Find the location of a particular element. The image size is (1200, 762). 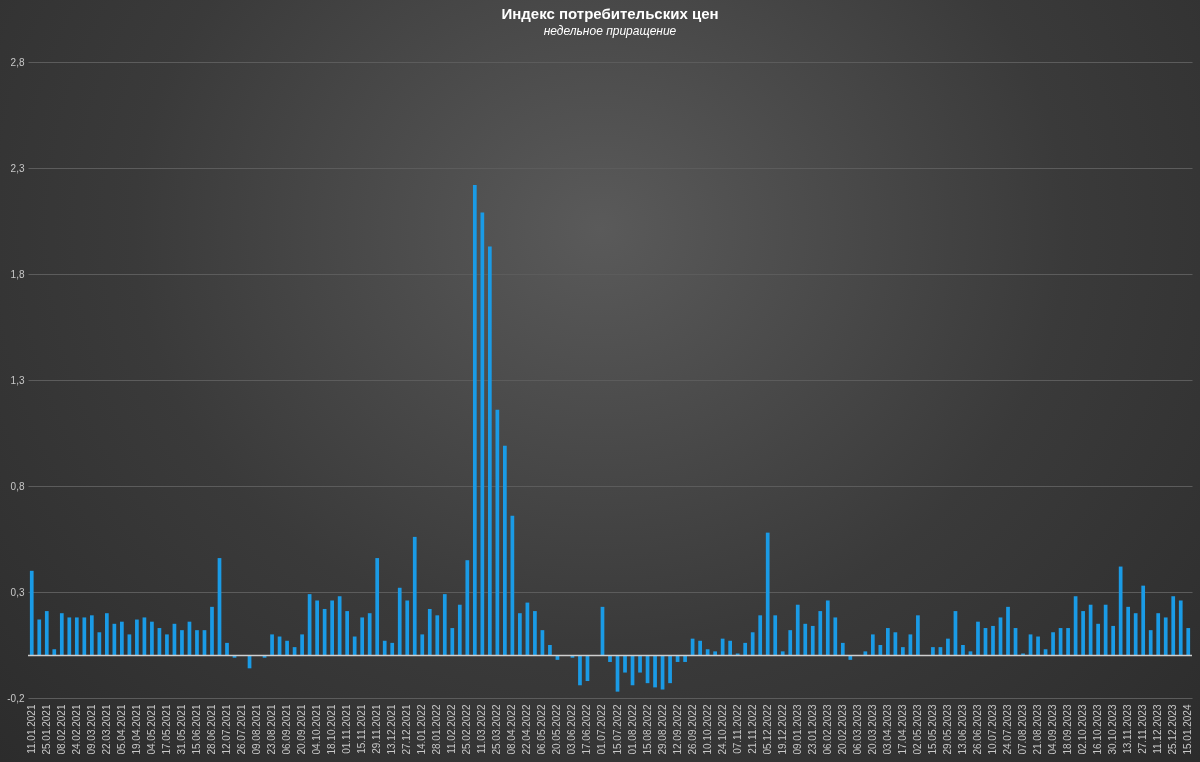

x-tick-label: 17.05.2021 is located at coordinates (166, 729).